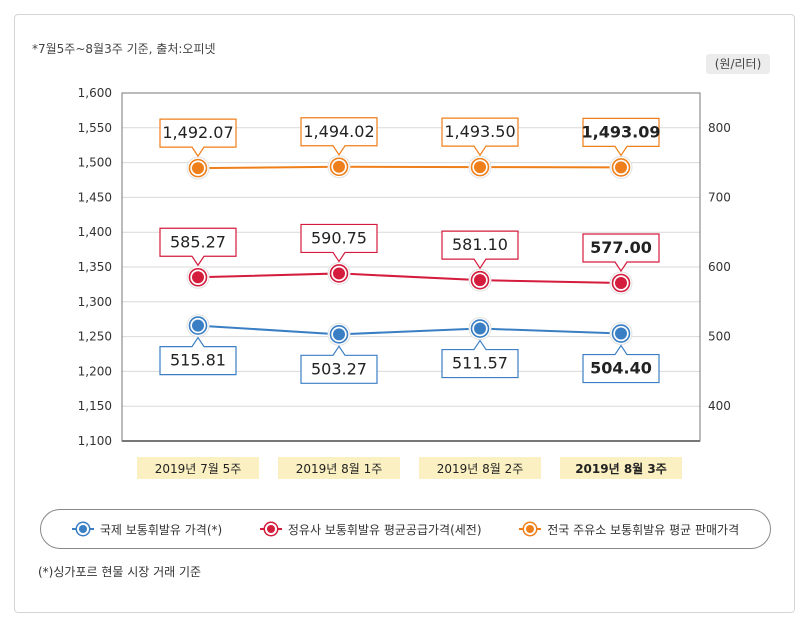 The width and height of the screenshot is (810, 631). I want to click on legend-item-international: 국제 보통휘발유 가격(*), so click(147, 529).